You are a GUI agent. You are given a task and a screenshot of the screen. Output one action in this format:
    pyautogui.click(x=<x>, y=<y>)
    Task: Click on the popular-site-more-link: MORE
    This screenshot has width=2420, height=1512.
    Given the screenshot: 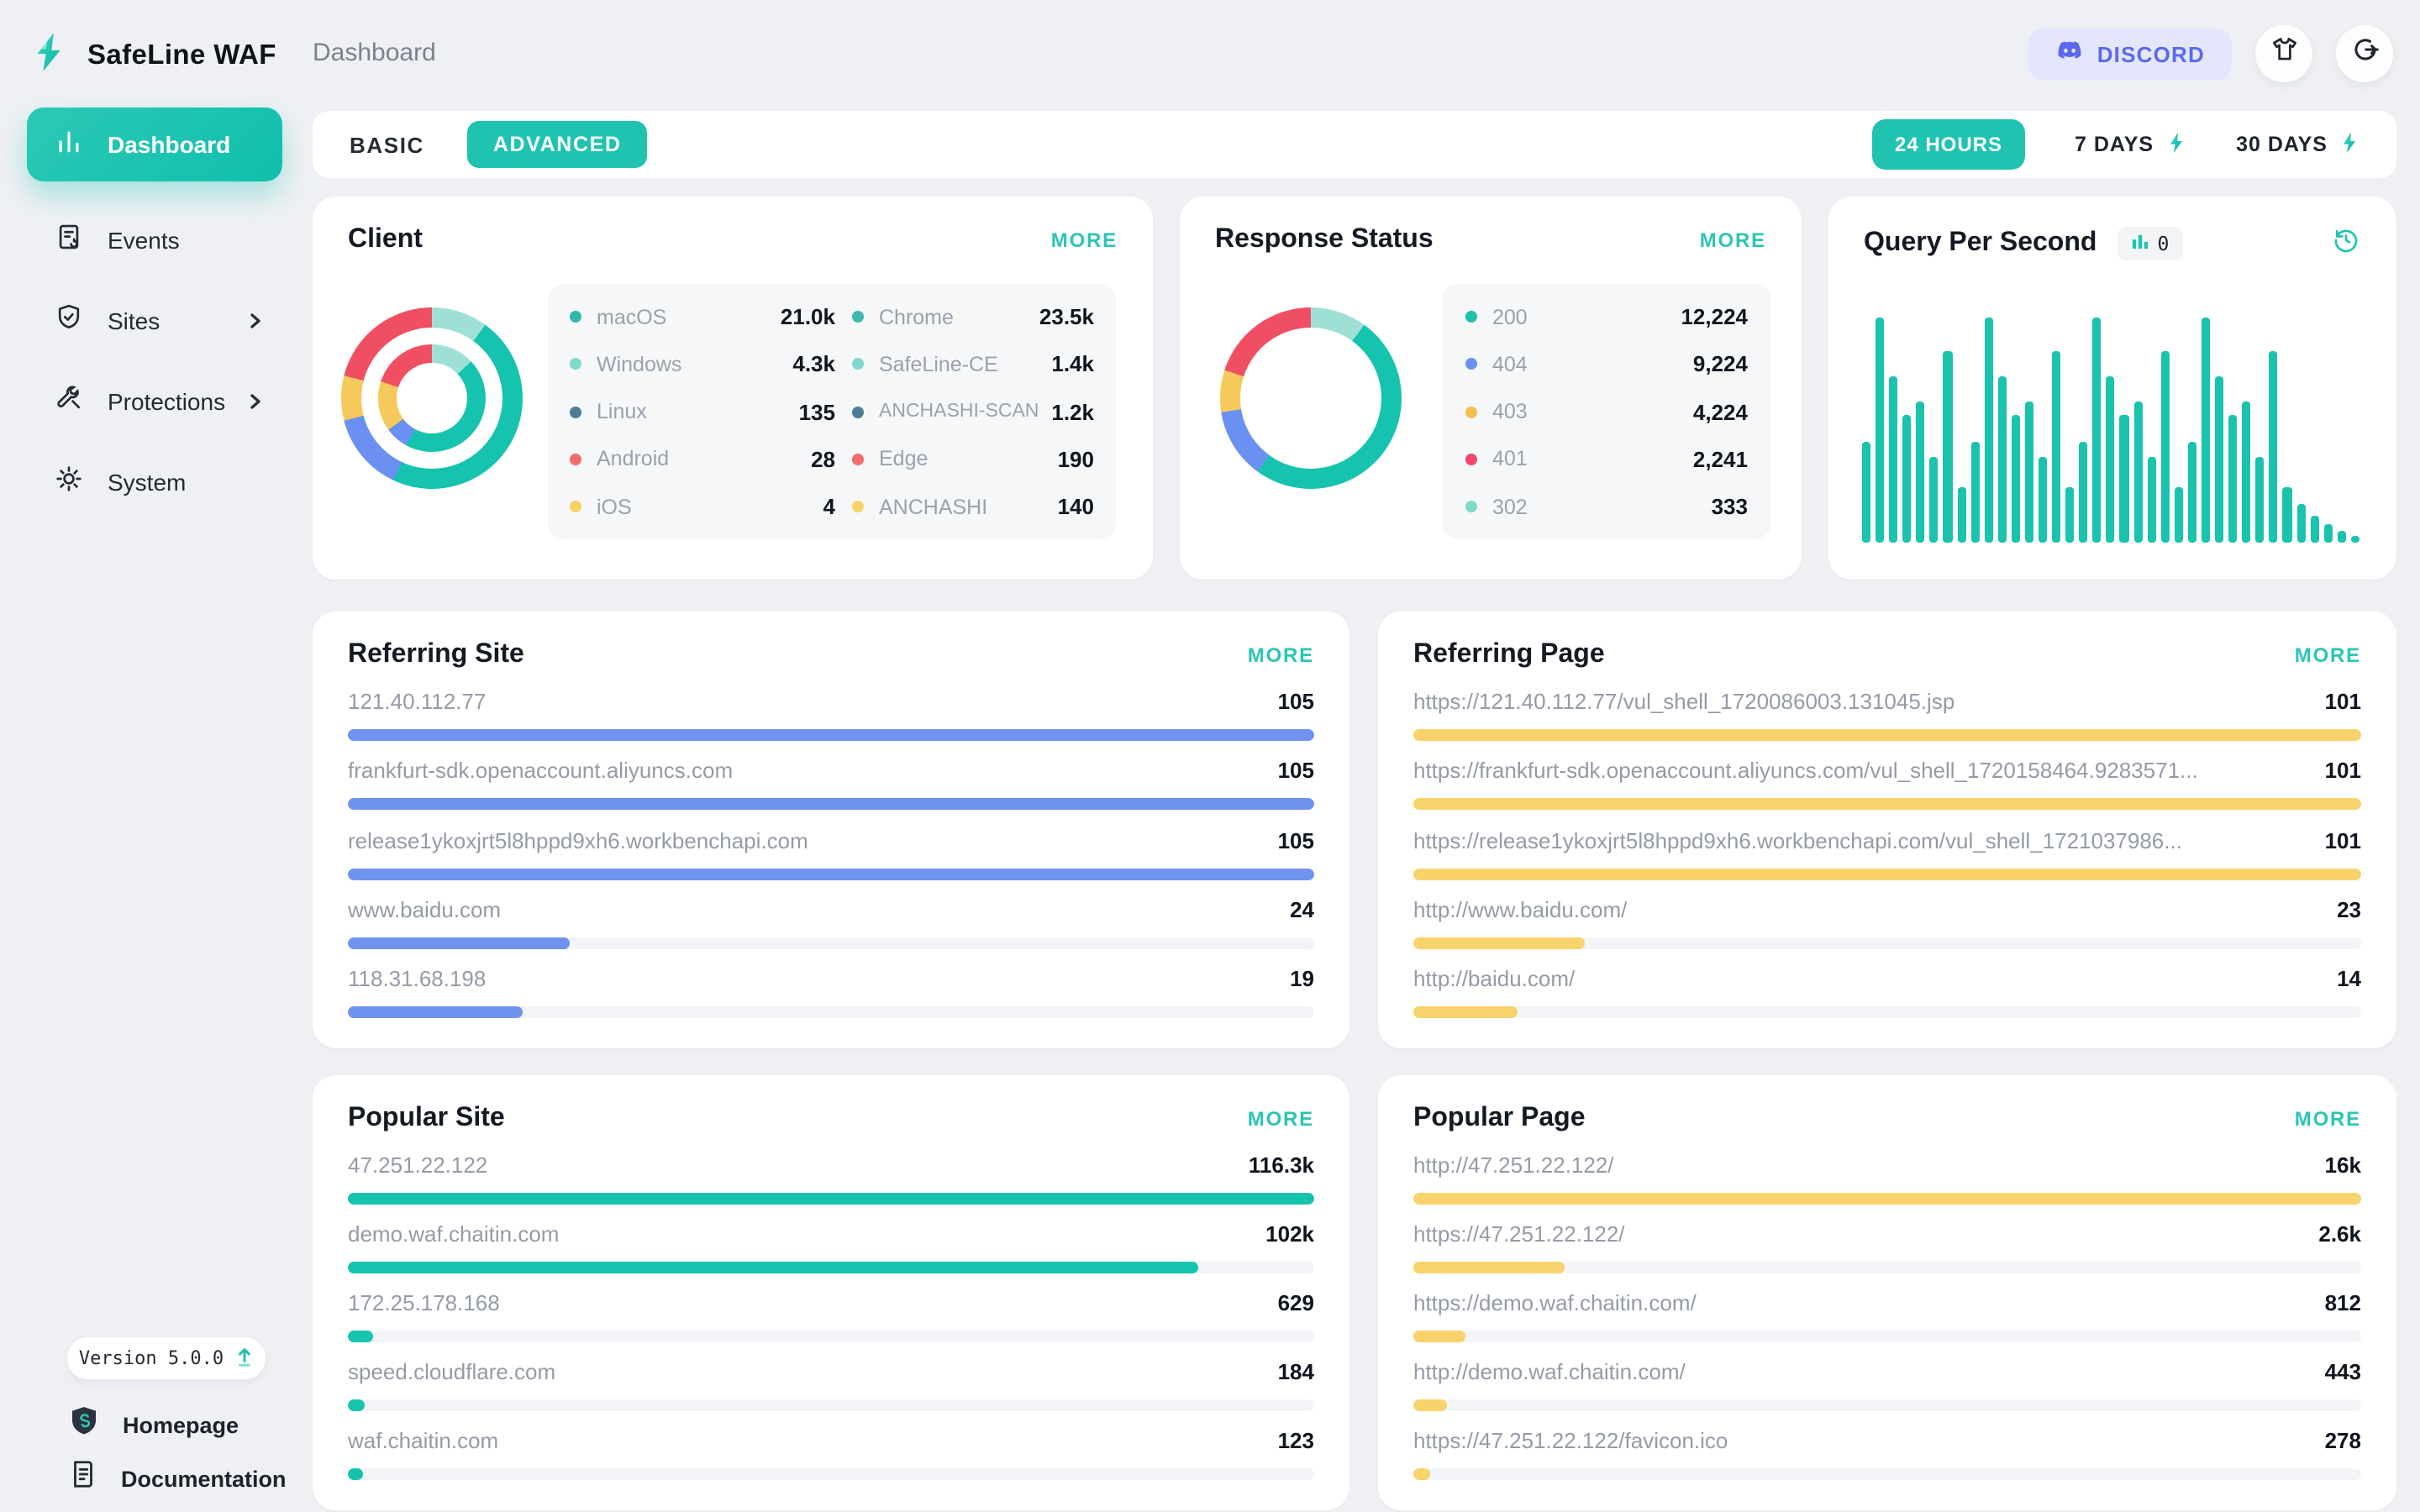 What is the action you would take?
    pyautogui.click(x=1281, y=1119)
    